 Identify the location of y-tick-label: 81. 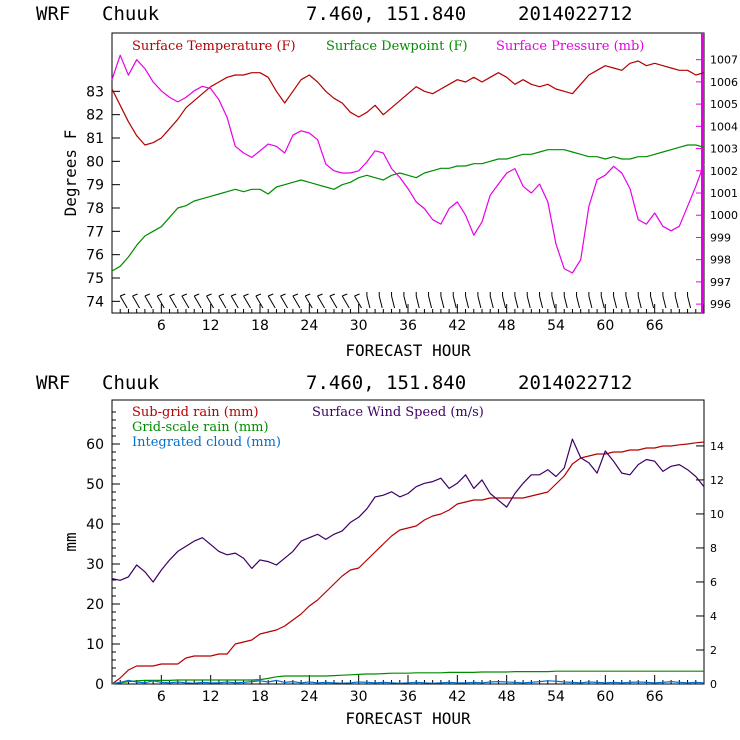
(95, 139).